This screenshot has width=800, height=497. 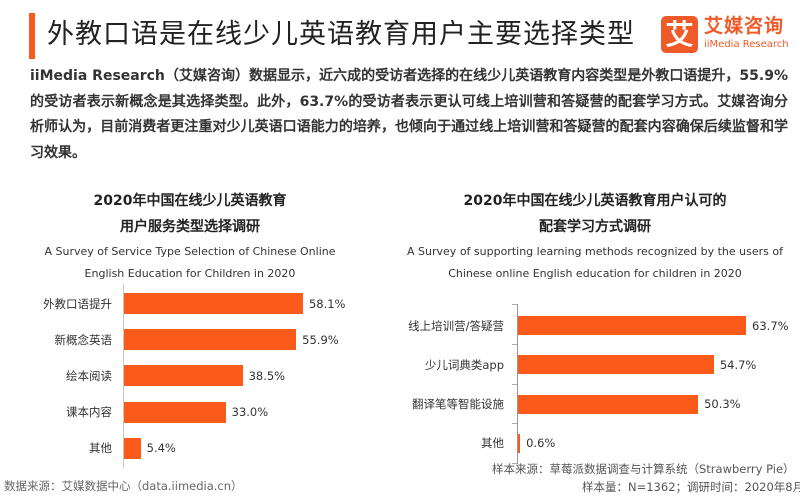 What do you see at coordinates (770, 325) in the screenshot?
I see `value-label: 63.7%` at bounding box center [770, 325].